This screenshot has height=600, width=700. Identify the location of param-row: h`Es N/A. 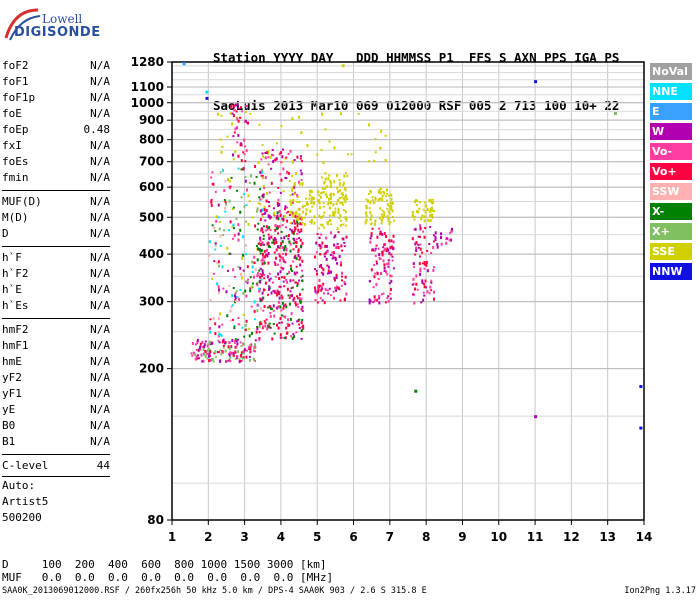
(56, 306).